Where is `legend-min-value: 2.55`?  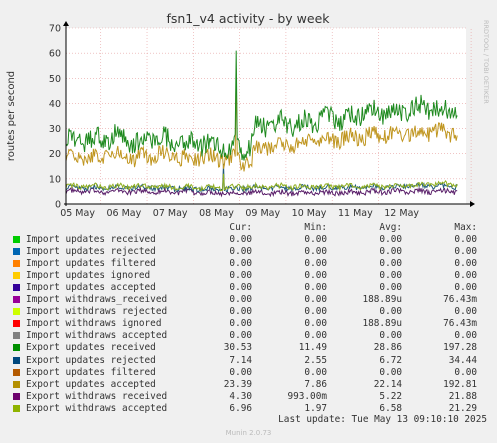 legend-min-value: 2.55 is located at coordinates (315, 360).